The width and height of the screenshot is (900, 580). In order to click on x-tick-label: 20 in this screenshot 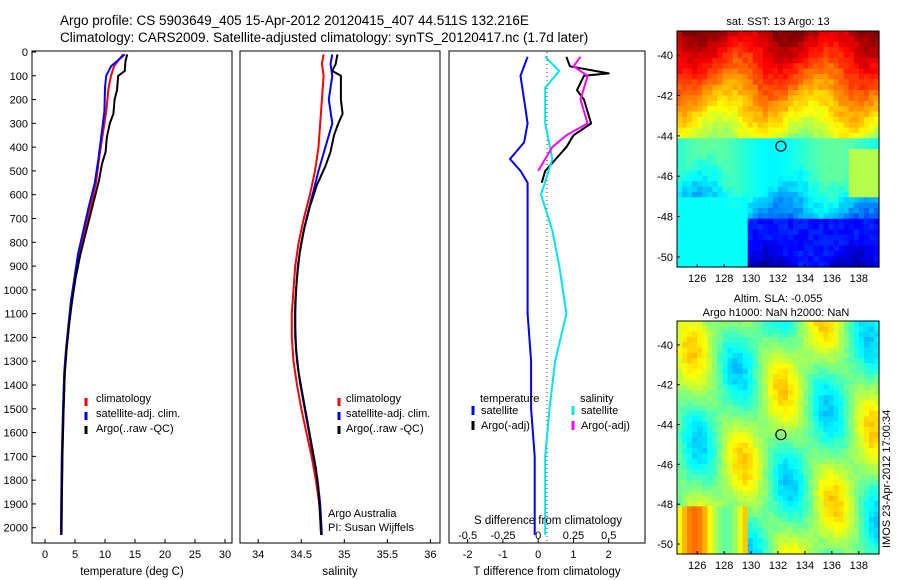, I will do `click(165, 555)`.